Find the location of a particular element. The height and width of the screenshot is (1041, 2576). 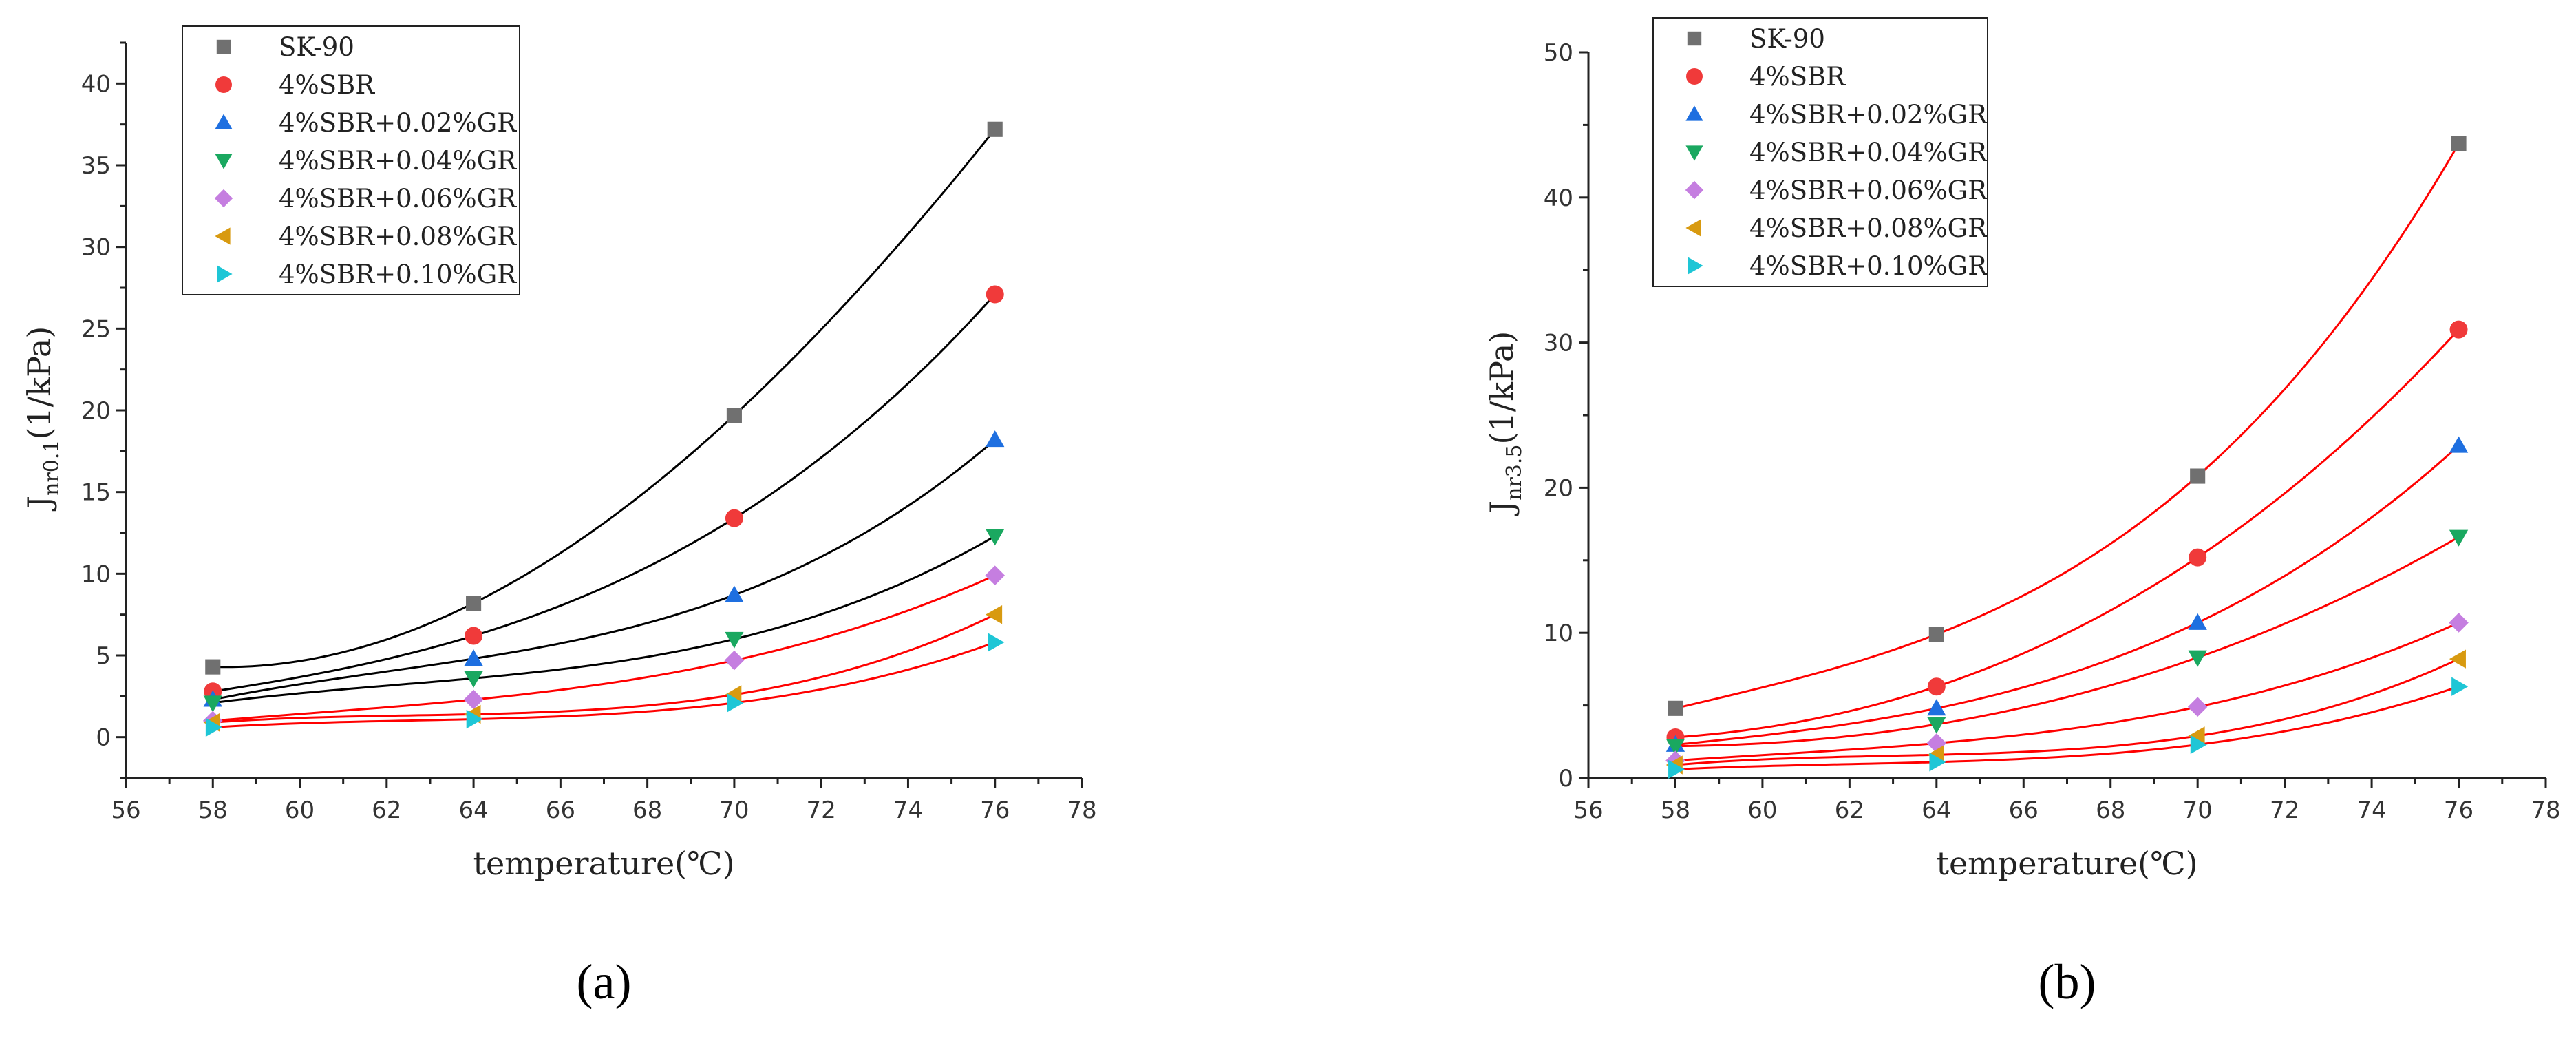

x-tick-label: 58 is located at coordinates (213, 810).